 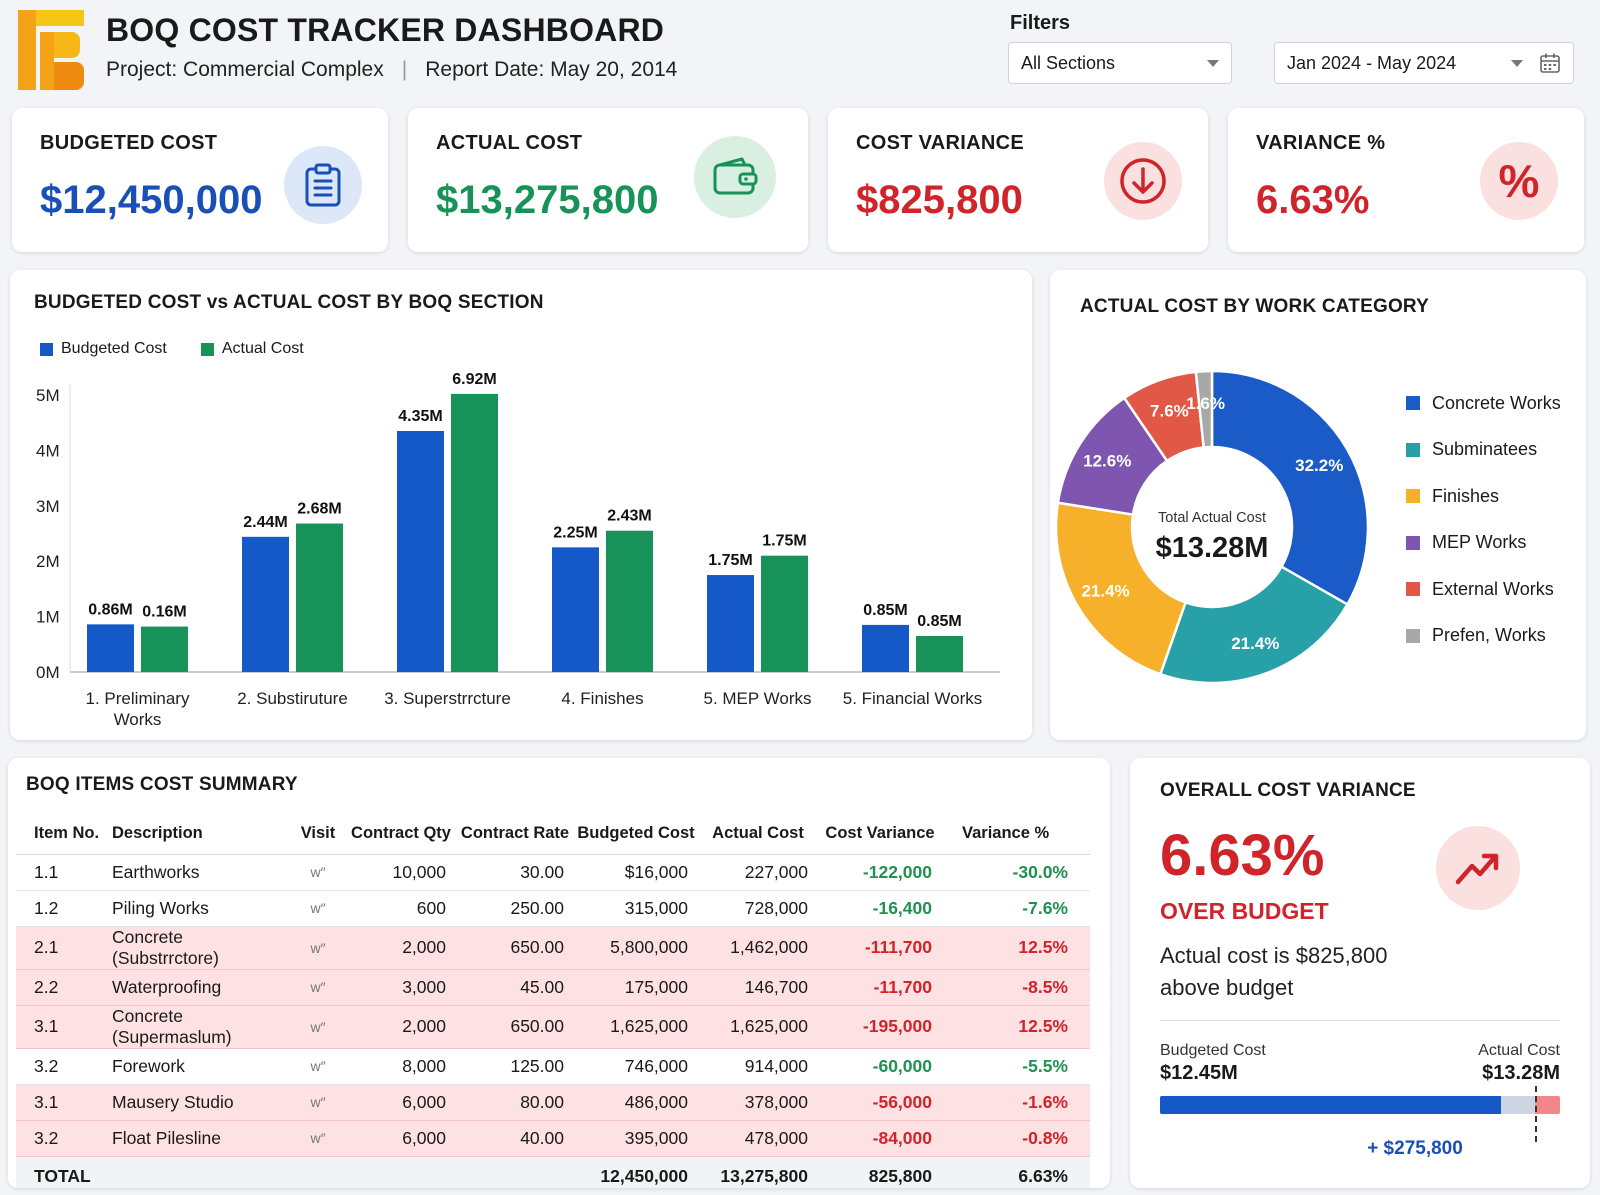 I want to click on cell-budget: $16,000, so click(x=636, y=872).